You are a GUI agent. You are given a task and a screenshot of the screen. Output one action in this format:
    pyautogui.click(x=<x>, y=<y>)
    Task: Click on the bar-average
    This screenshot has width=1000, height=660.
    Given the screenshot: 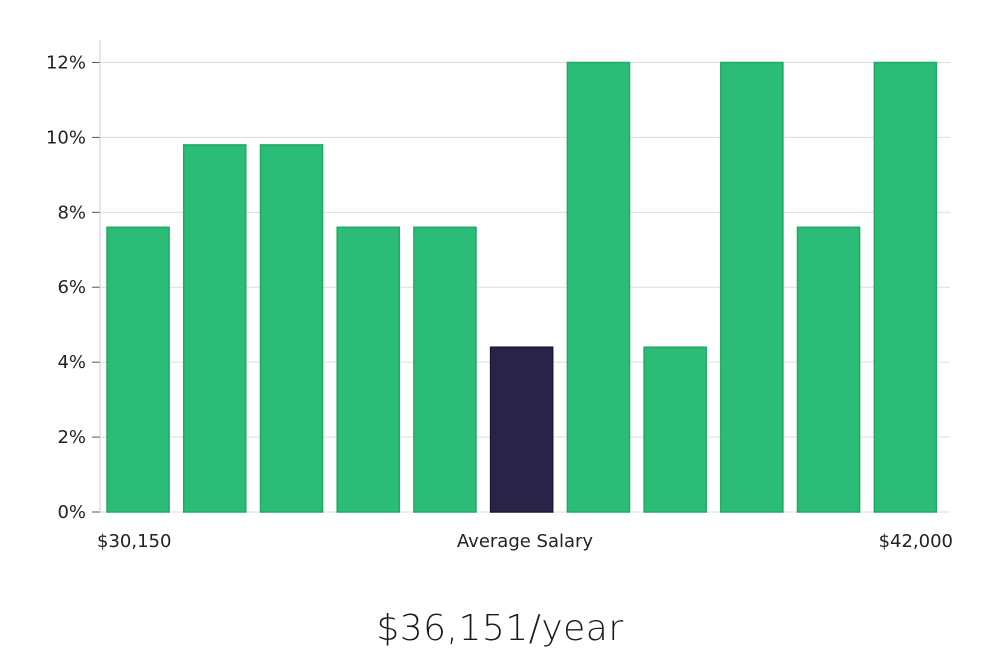 What is the action you would take?
    pyautogui.click(x=521, y=429)
    